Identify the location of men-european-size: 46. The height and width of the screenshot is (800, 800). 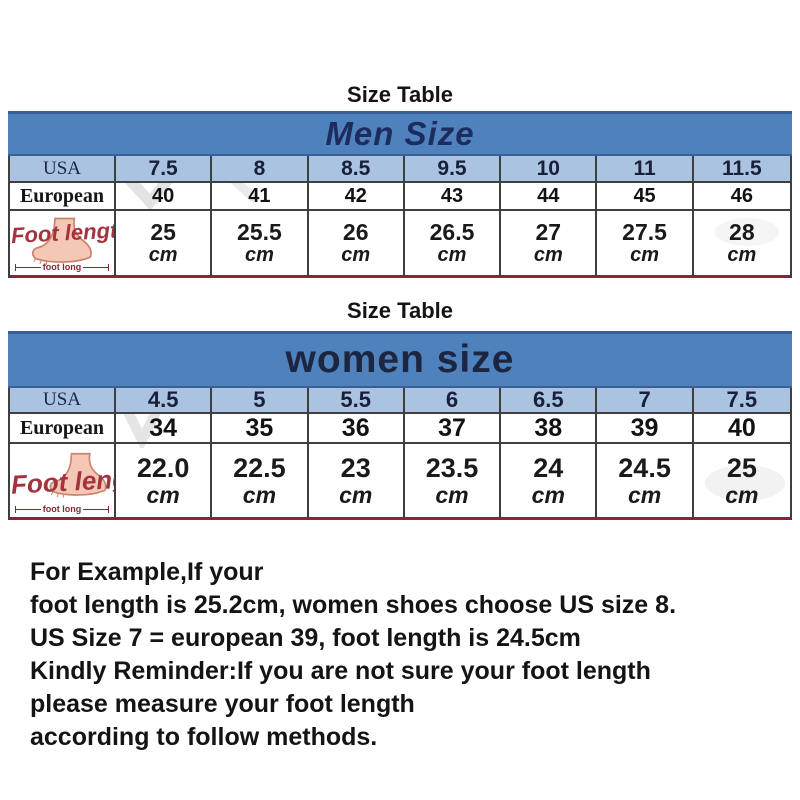
(741, 197).